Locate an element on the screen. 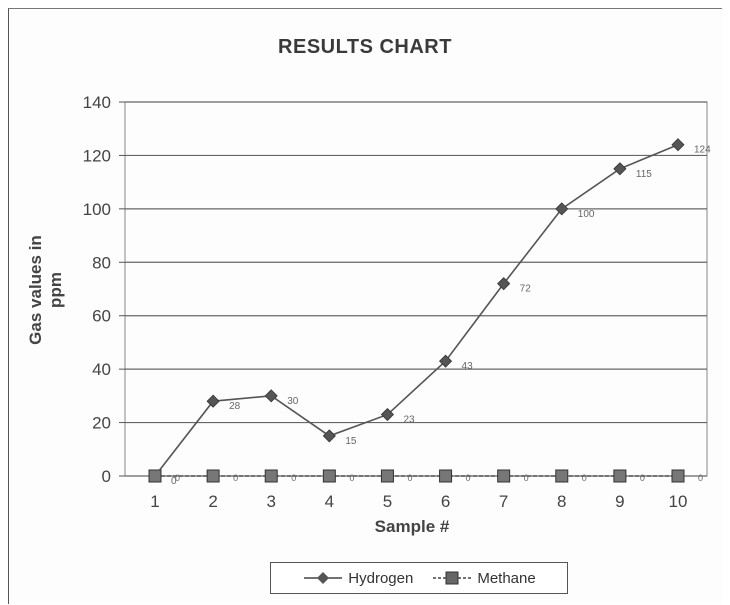 The image size is (730, 605). legend-item-methane: Methane is located at coordinates (483, 578).